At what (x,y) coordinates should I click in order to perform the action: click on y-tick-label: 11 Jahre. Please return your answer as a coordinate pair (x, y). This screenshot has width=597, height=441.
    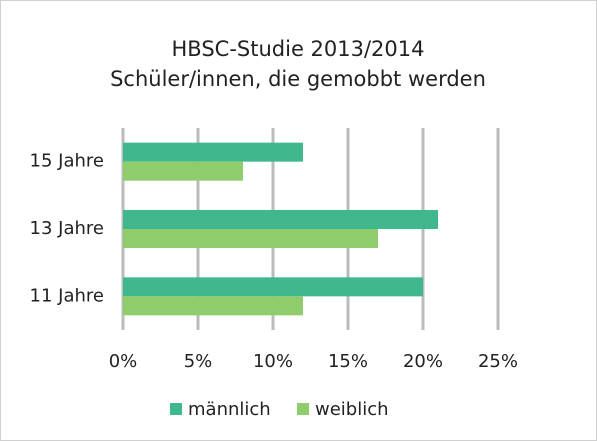
    Looking at the image, I should click on (67, 295).